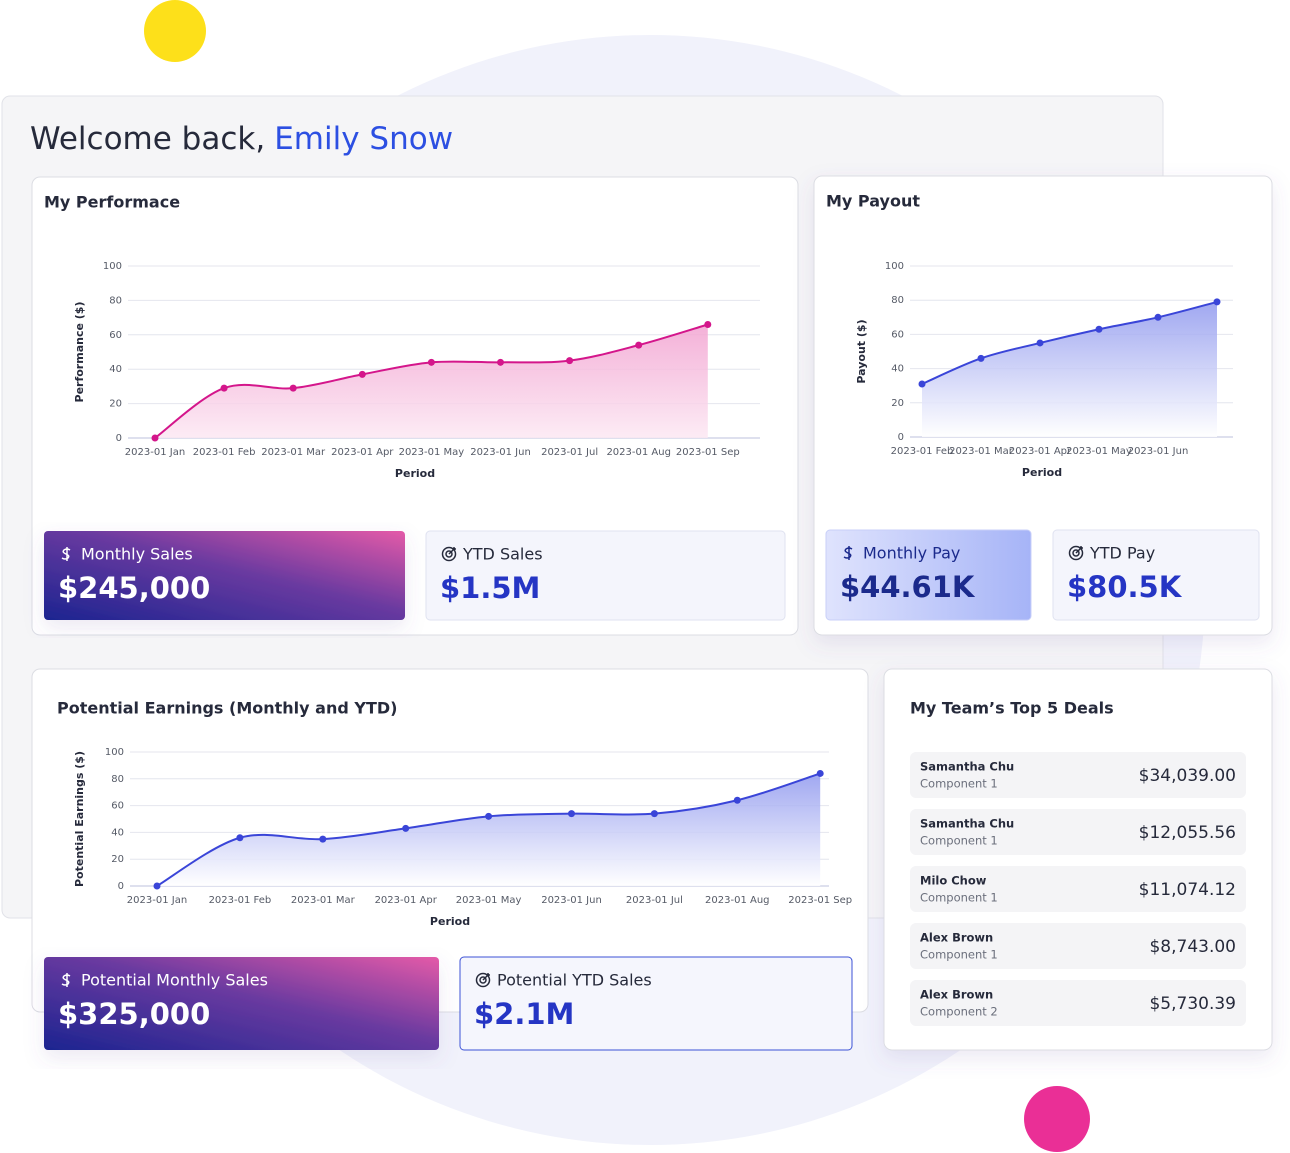  I want to click on deal-name: Alex Brown, so click(956, 938).